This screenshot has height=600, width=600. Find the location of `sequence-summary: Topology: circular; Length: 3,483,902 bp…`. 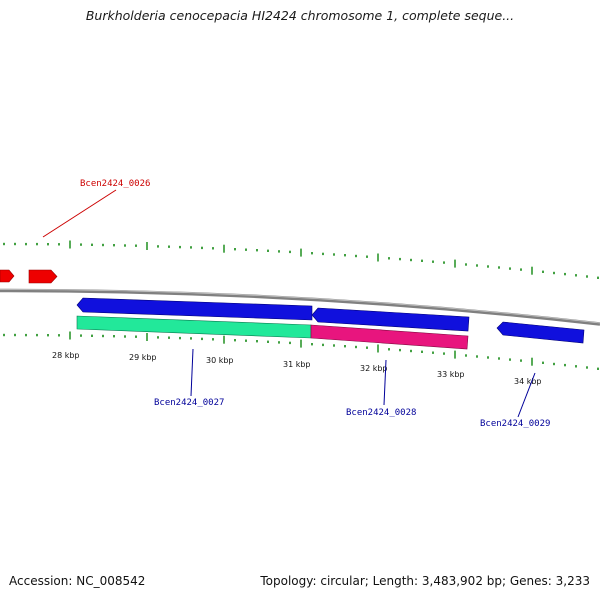

sequence-summary: Topology: circular; Length: 3,483,902 bp… is located at coordinates (425, 581).